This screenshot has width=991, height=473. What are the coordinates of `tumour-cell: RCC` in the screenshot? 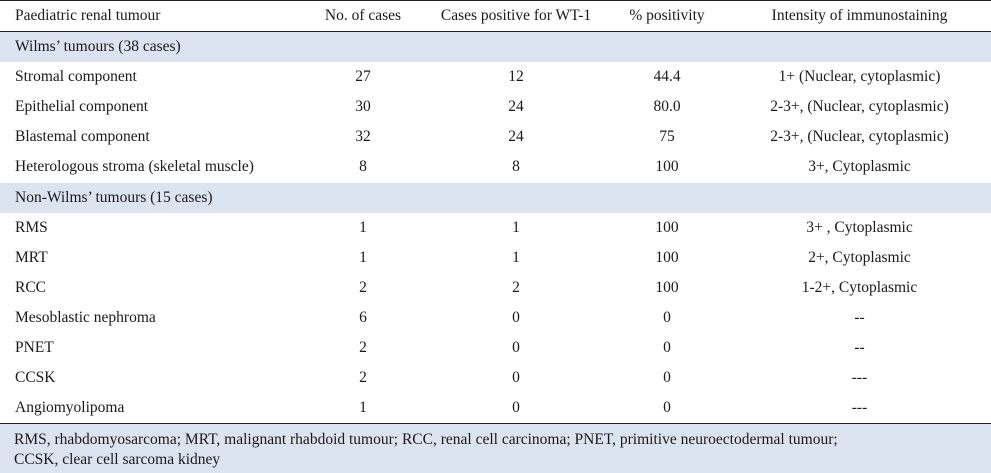 It's located at (150, 288).